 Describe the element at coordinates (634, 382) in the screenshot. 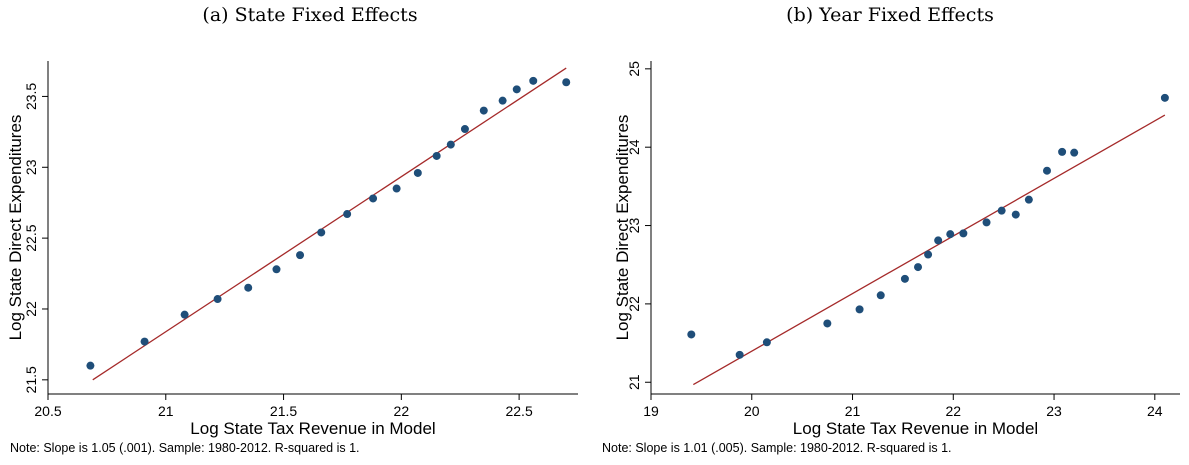

I see `panel-b-y-tick-label: 21` at that location.